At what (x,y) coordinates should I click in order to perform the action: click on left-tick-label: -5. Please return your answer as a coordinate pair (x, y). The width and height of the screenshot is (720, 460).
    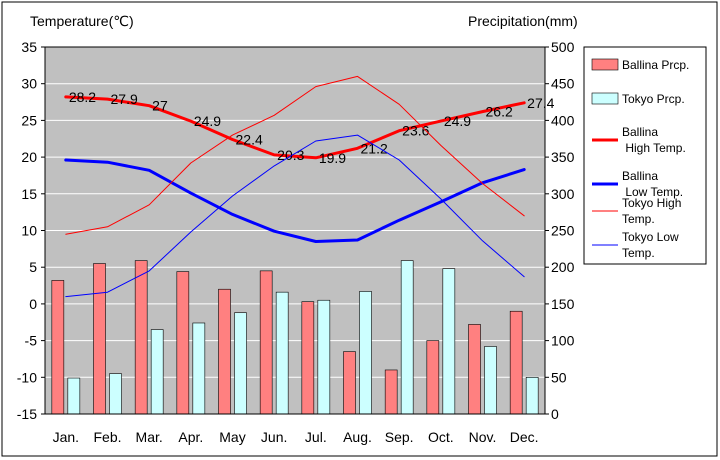
    Looking at the image, I should click on (31, 341).